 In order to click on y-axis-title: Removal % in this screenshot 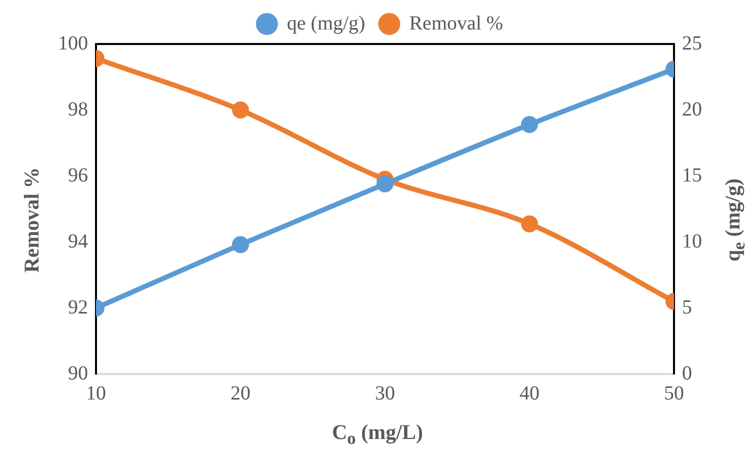, I will do `click(32, 220)`.